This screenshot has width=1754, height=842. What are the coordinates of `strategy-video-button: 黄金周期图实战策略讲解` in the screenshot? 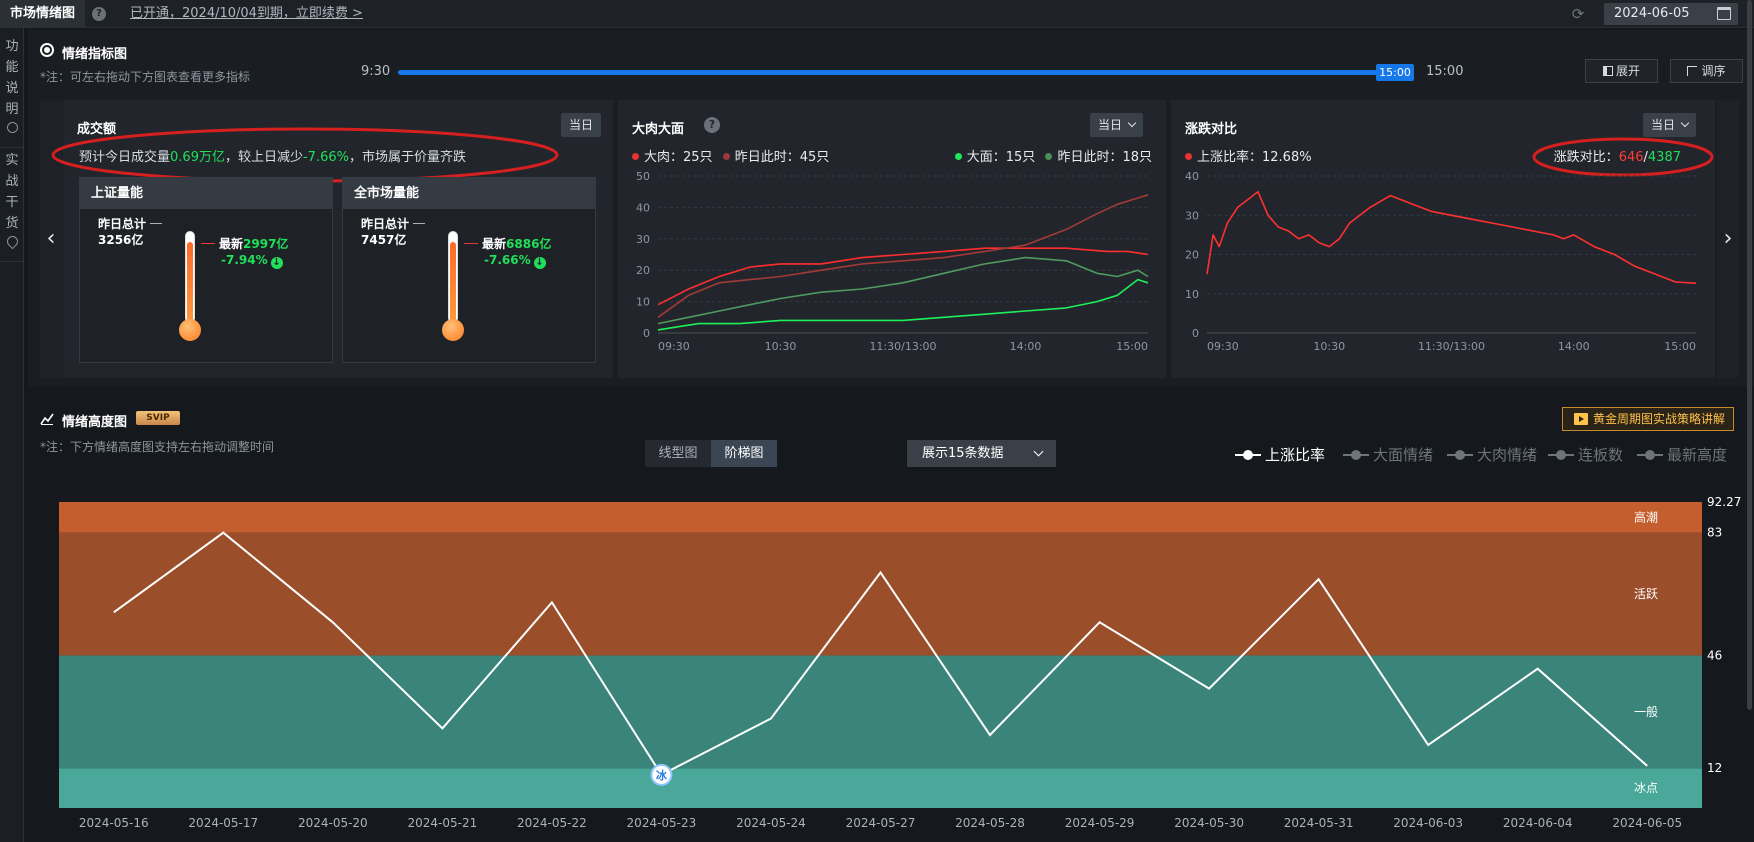 It's located at (1648, 419).